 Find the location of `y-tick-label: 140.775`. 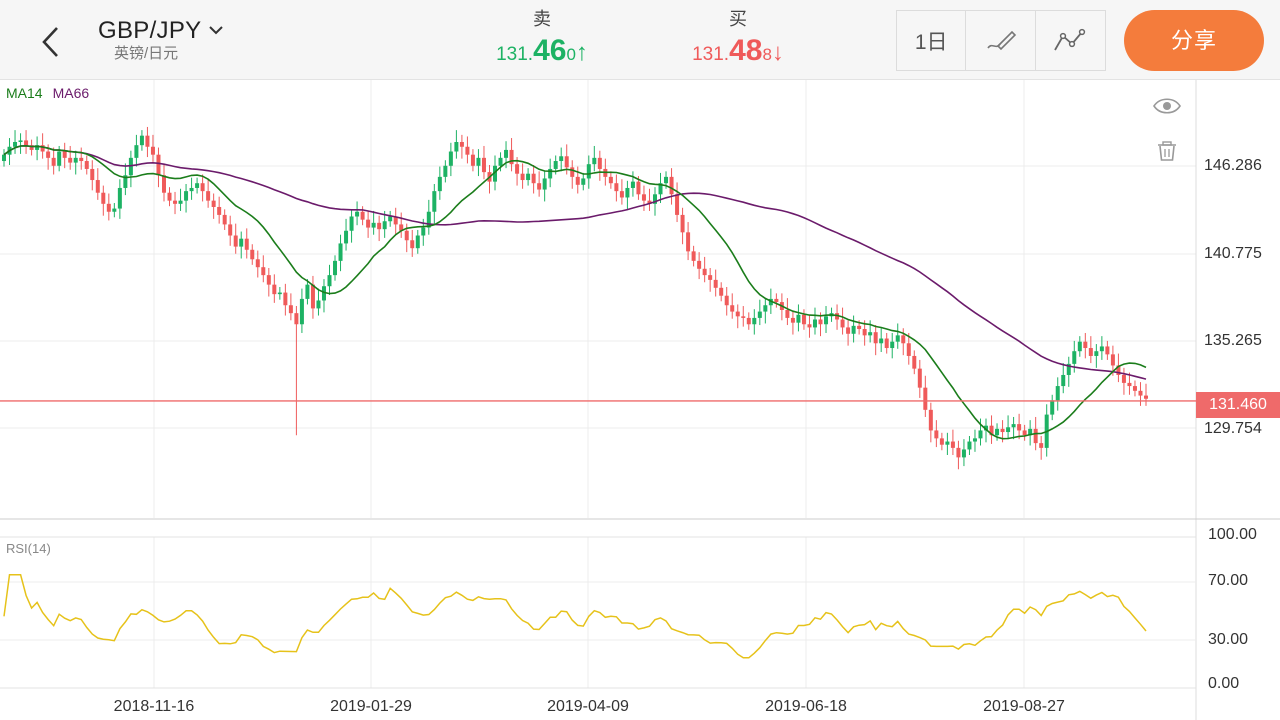

y-tick-label: 140.775 is located at coordinates (1233, 253).